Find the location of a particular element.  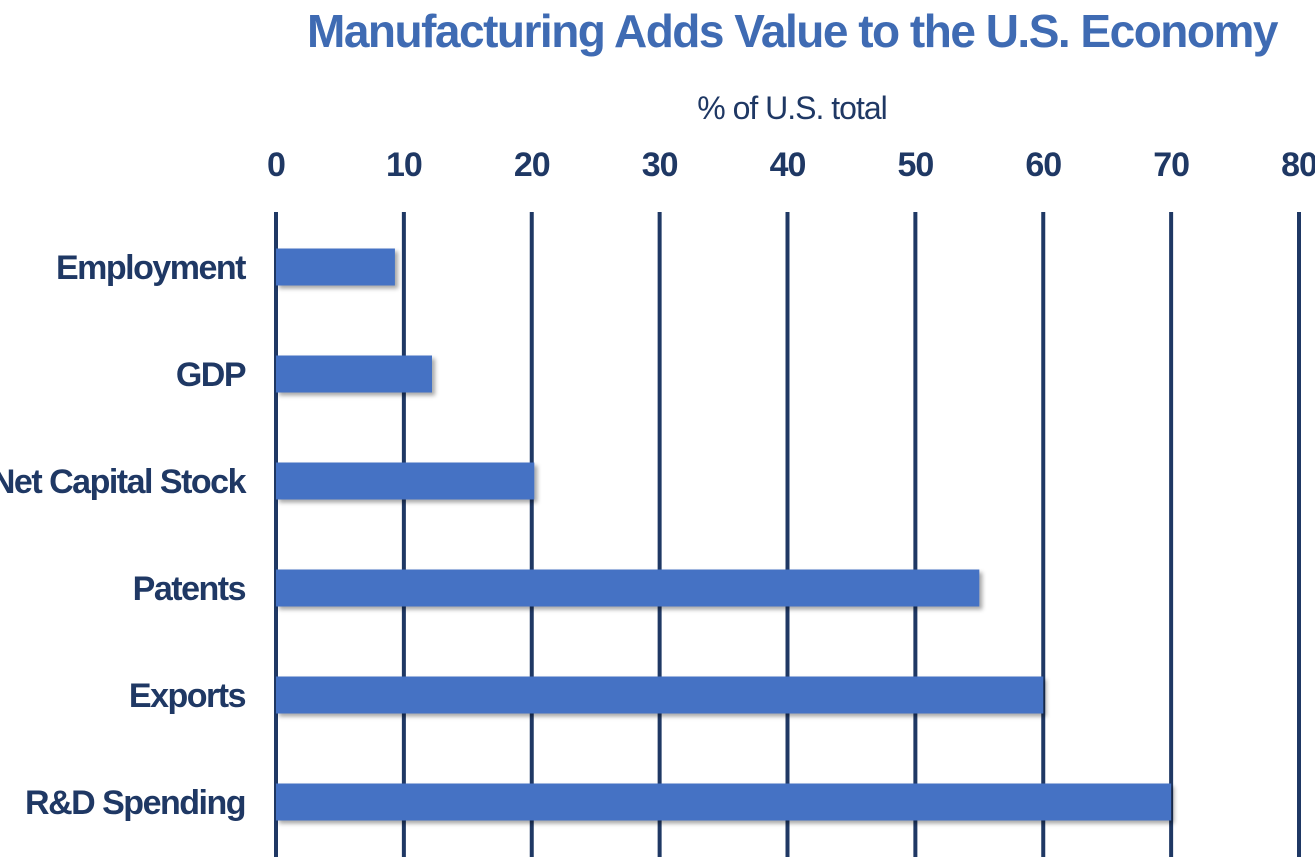

bar-net-capital-stock is located at coordinates (405, 481).